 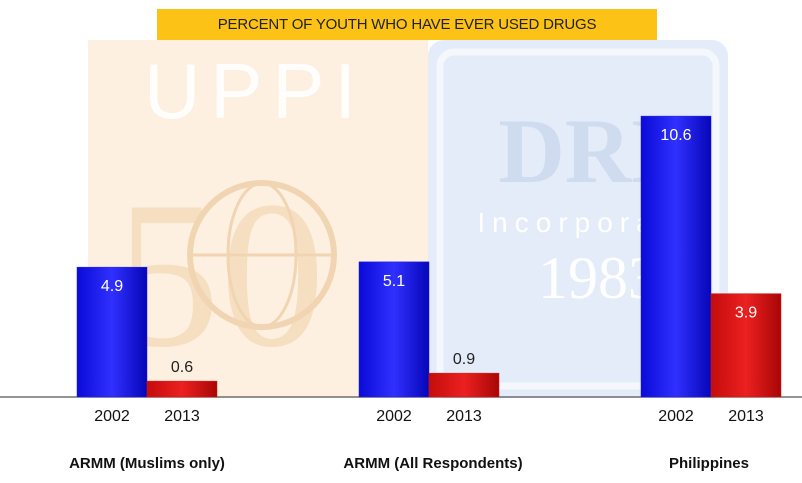 What do you see at coordinates (746, 416) in the screenshot?
I see `x-tick-label-2-2013: 2013` at bounding box center [746, 416].